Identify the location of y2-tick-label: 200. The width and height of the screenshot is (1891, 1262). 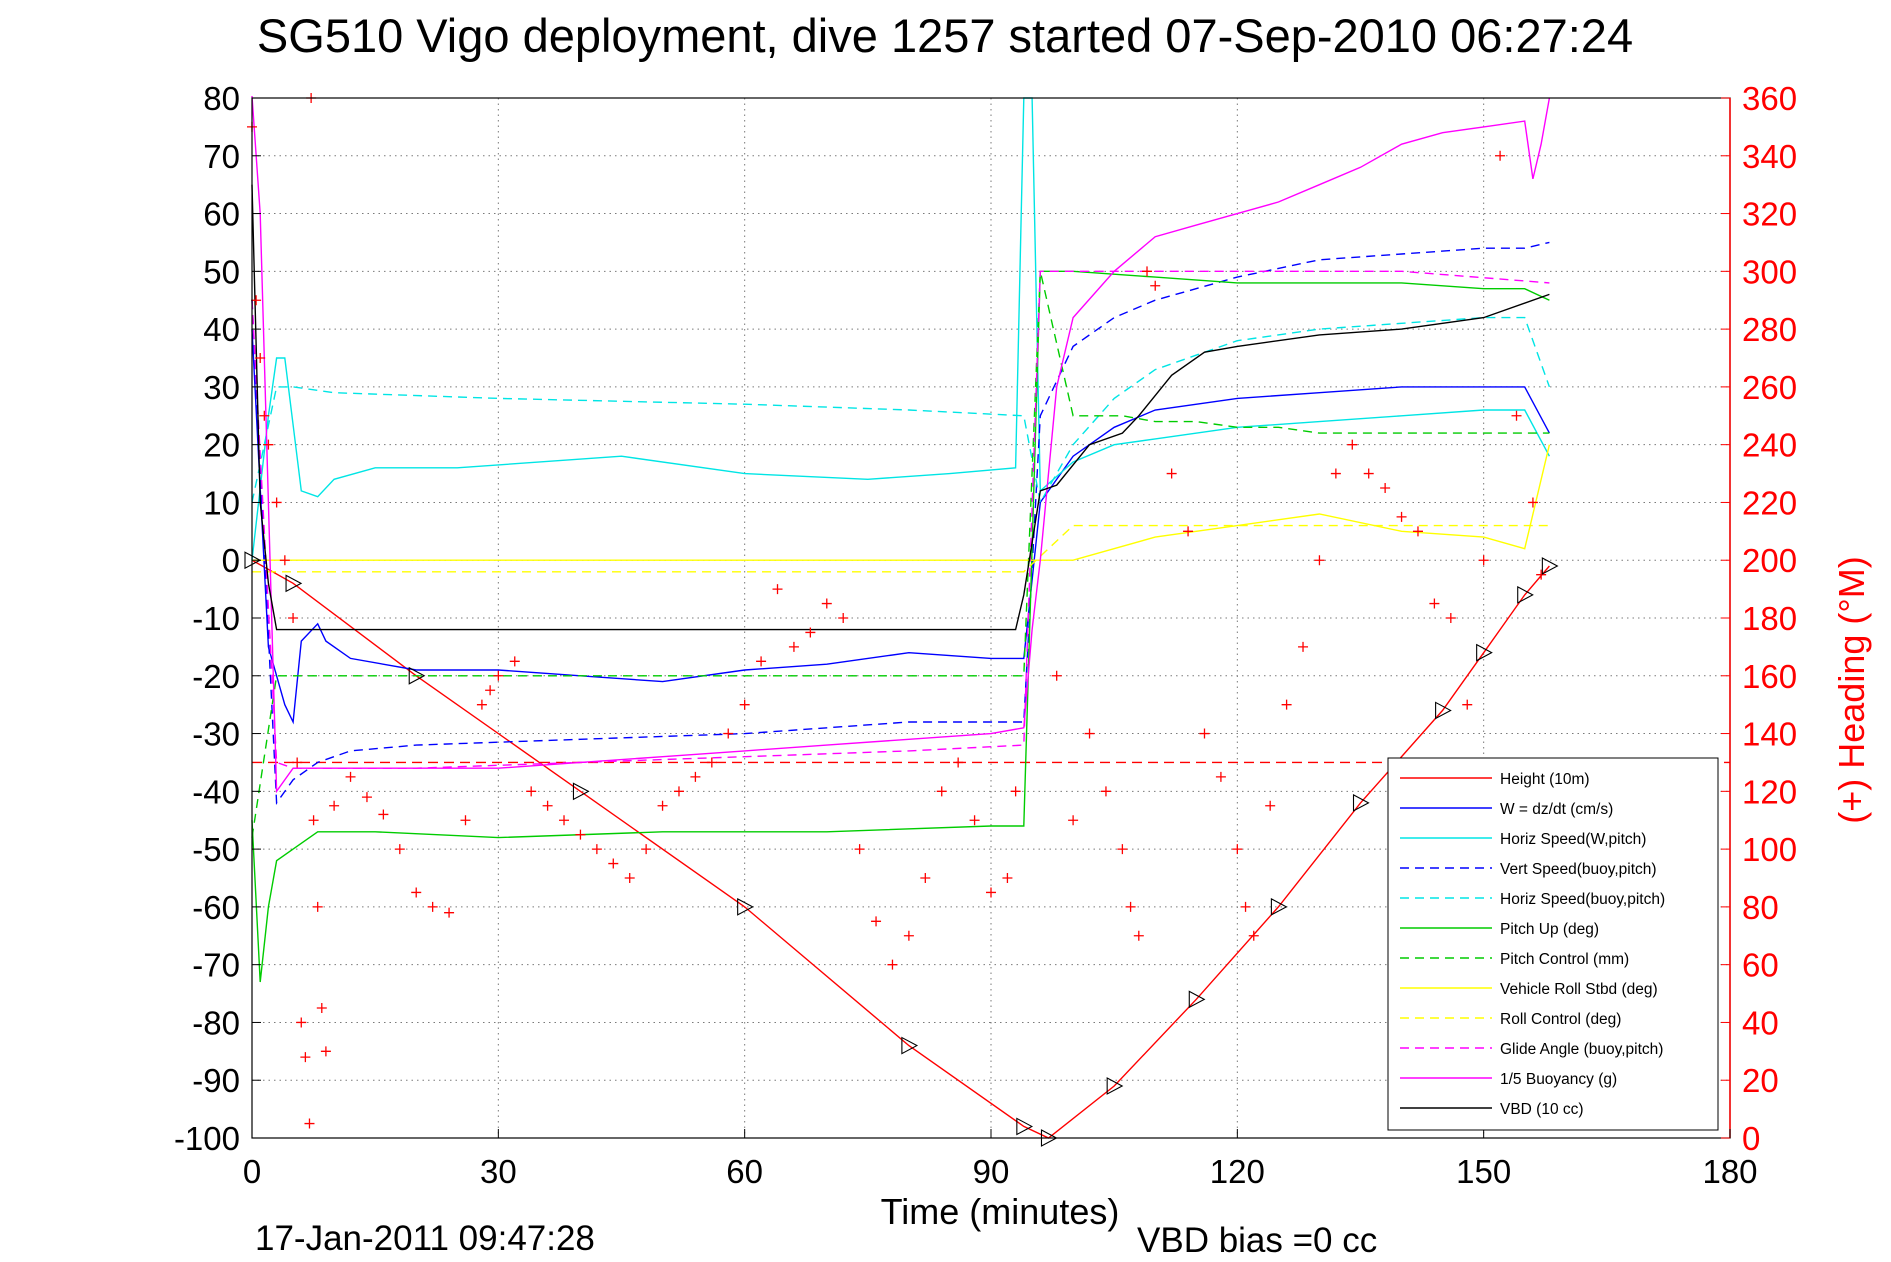
(1769, 560).